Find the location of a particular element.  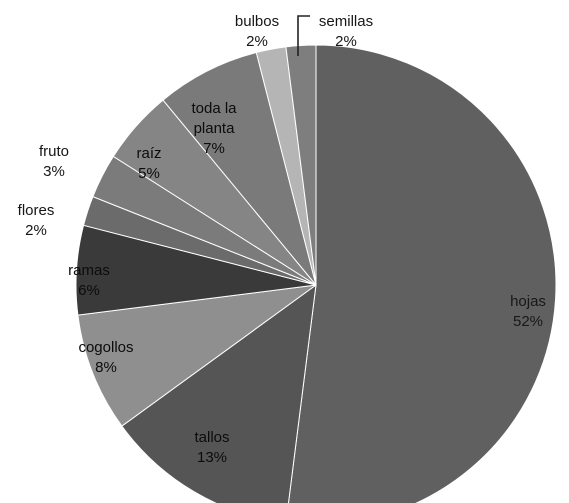

pie-label-fruto: fruto 3% is located at coordinates (54, 161).